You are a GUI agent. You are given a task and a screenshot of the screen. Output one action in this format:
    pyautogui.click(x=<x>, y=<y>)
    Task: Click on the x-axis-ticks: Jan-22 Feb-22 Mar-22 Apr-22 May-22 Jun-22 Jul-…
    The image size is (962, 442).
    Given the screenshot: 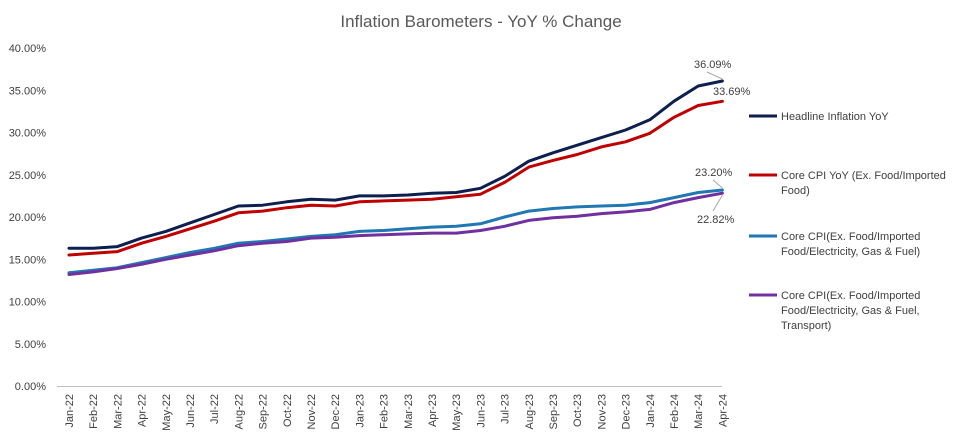 What is the action you would take?
    pyautogui.click(x=396, y=412)
    